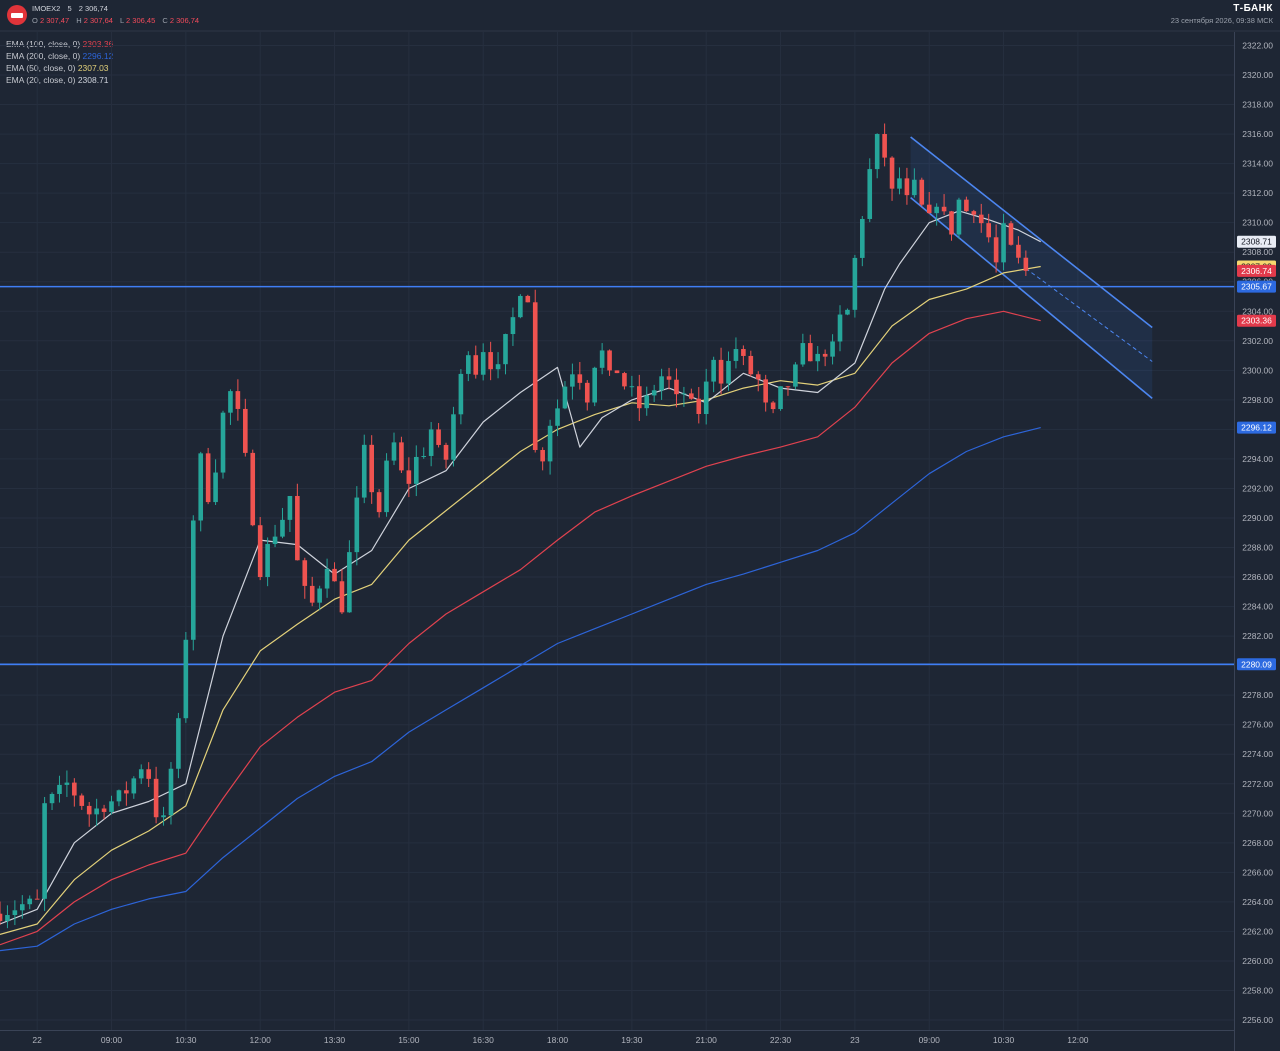  I want to click on ema-legend-row: EMA (200, close, 0) 2296.12, so click(59, 56).